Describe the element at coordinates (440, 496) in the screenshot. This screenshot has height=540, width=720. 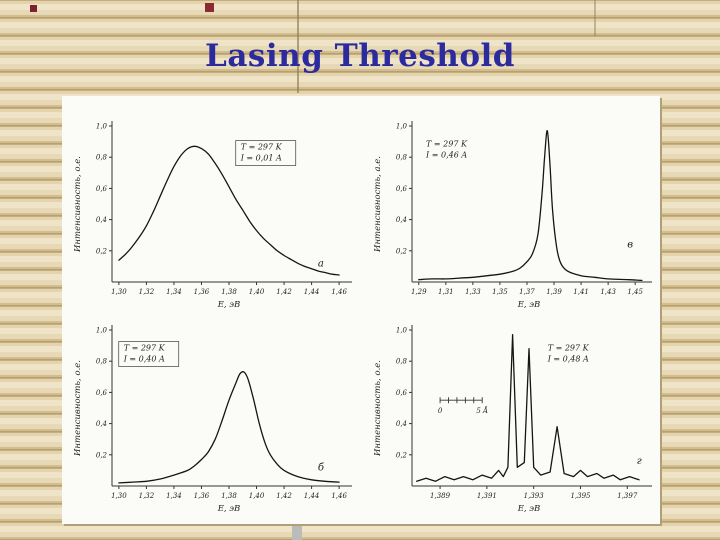
I see `svg-text: 1,389` at that location.